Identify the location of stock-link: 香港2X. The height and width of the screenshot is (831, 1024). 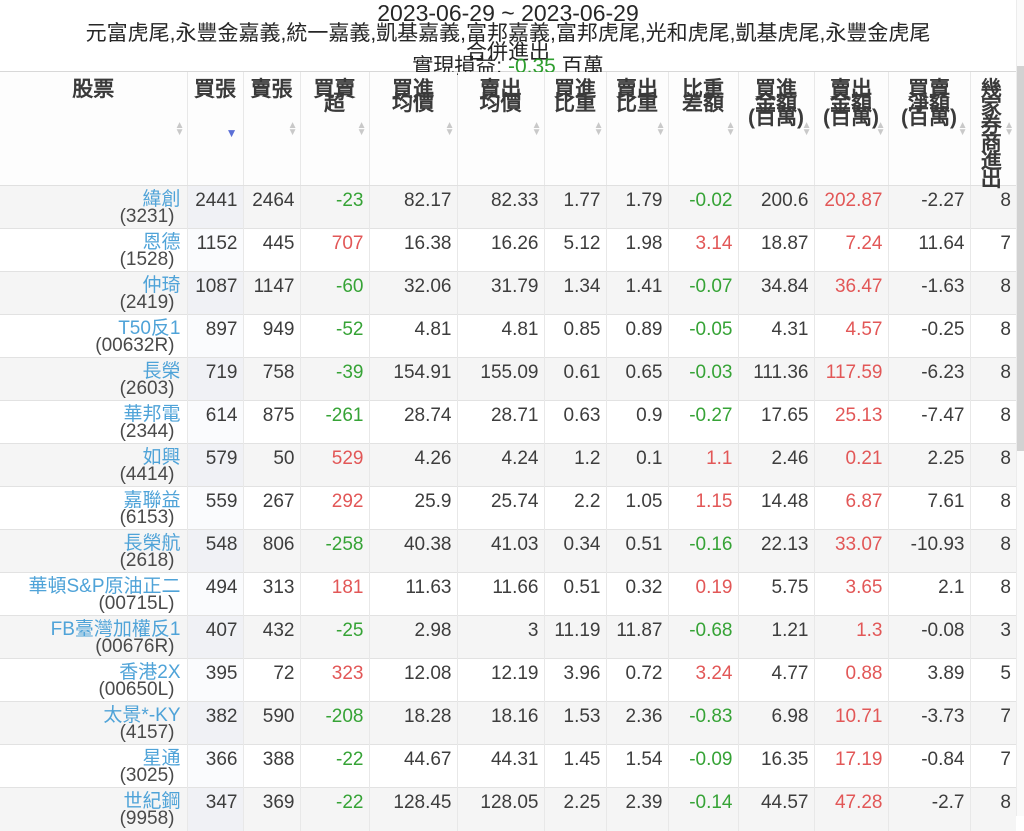
(150, 672).